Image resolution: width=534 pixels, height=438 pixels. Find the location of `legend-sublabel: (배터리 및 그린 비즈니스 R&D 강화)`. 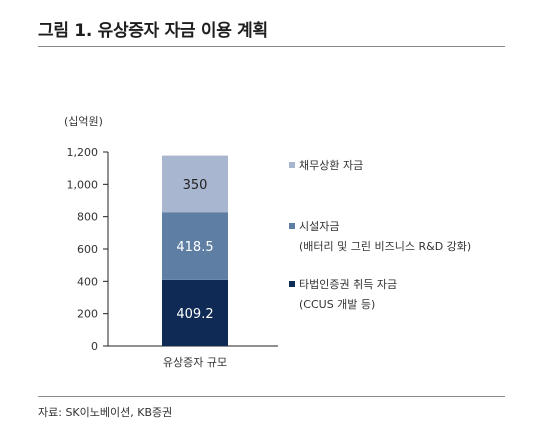

legend-sublabel: (배터리 및 그린 비즈니스 R&D 강화) is located at coordinates (385, 246).